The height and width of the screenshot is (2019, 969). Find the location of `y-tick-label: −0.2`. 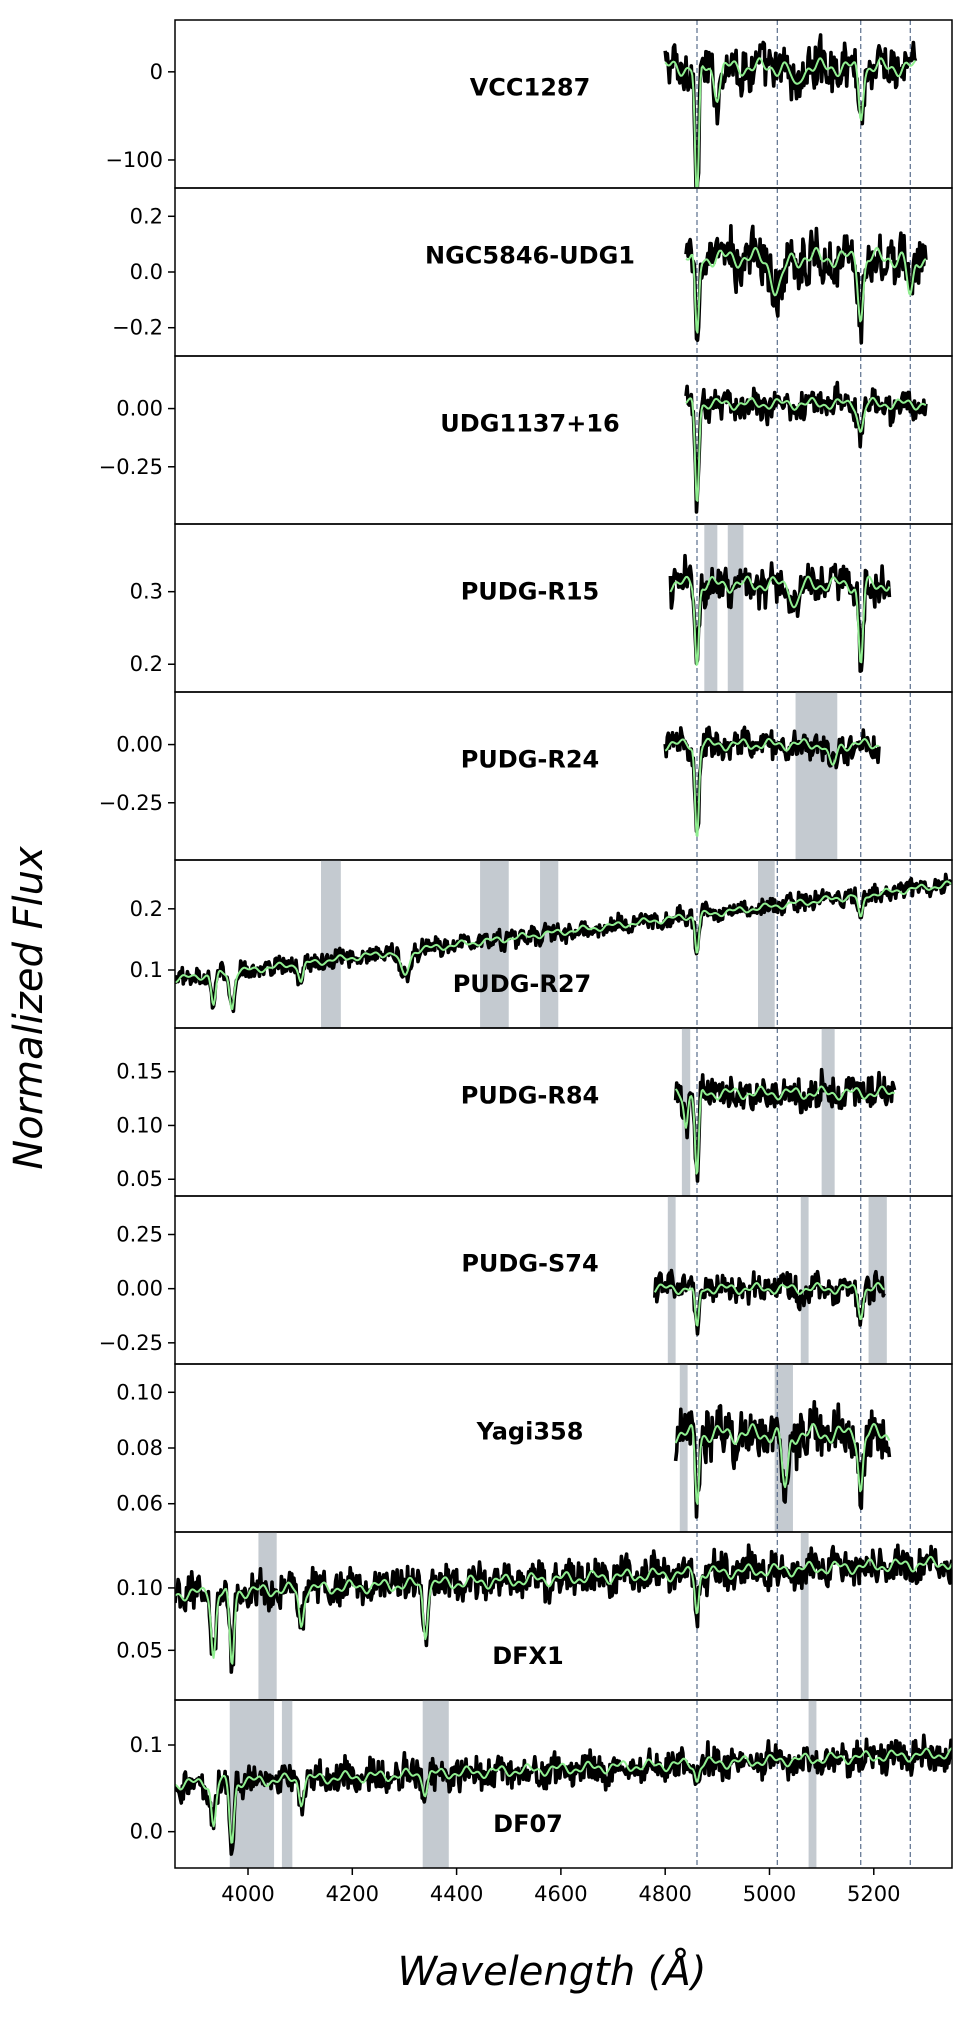

y-tick-label: −0.2 is located at coordinates (137, 328).